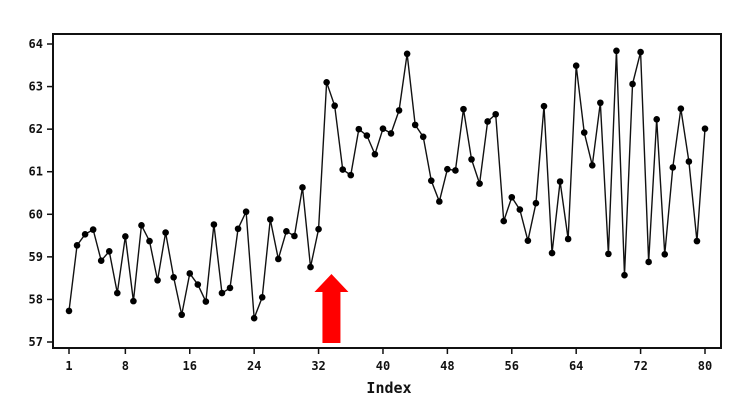 This screenshot has height=419, width=756. Describe the element at coordinates (36, 257) in the screenshot. I see `y-tick-label: 59` at that location.